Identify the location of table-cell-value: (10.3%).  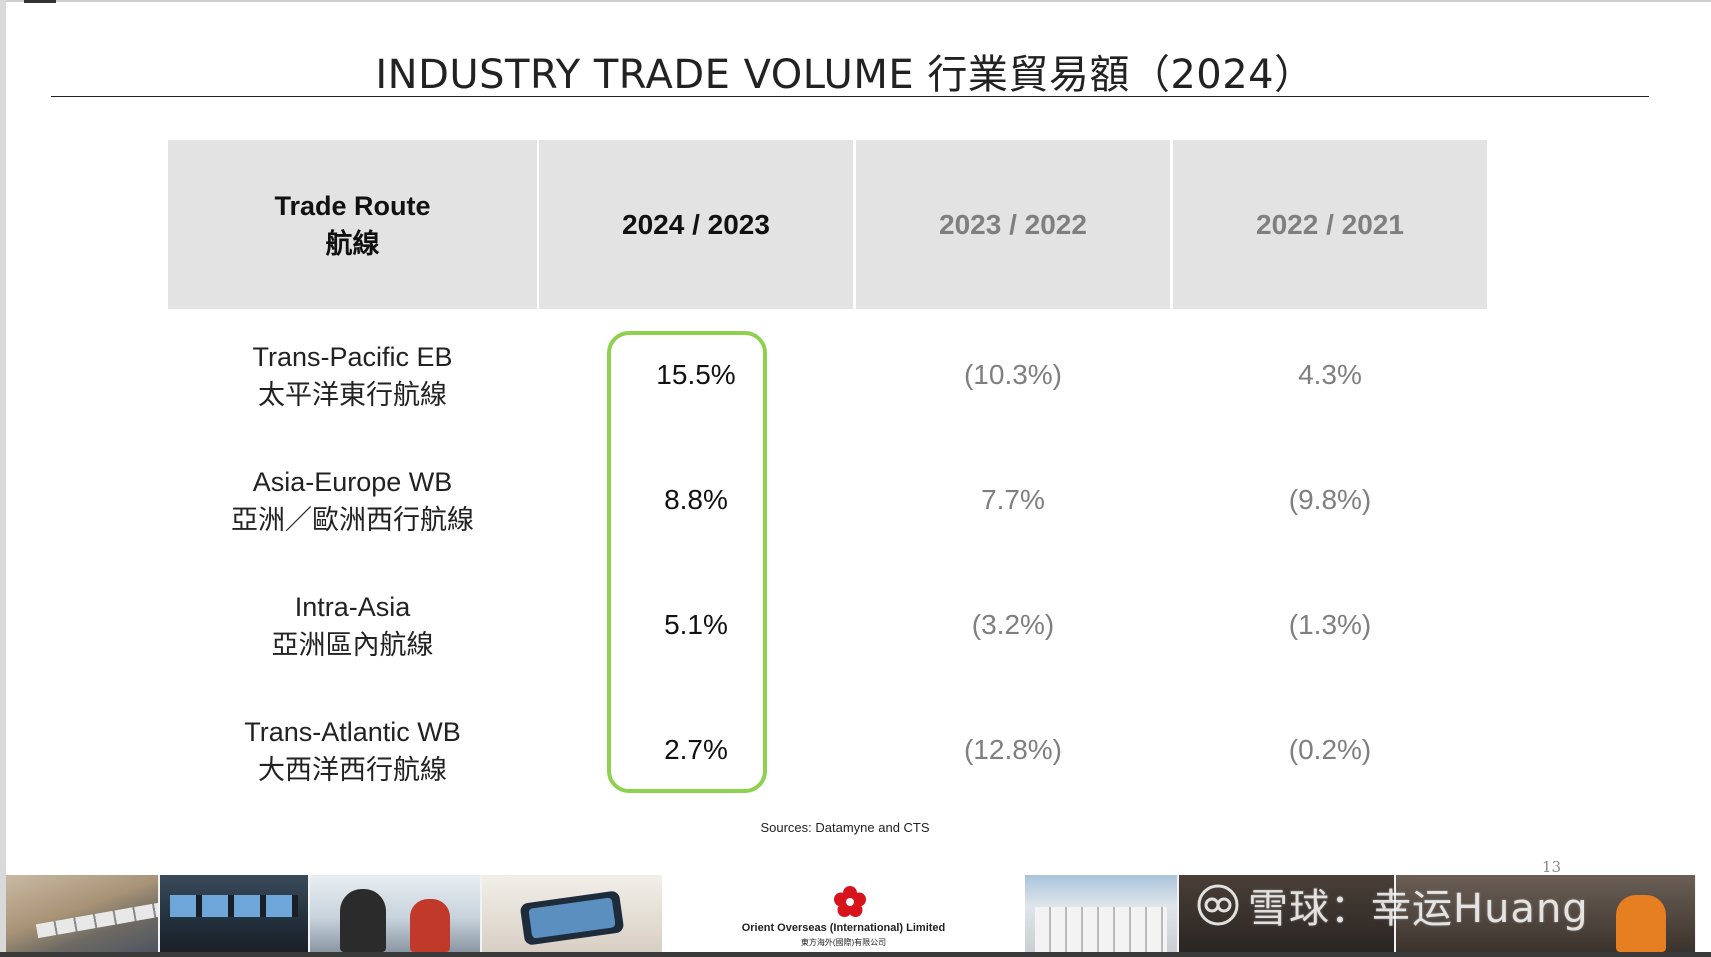
(1013, 374).